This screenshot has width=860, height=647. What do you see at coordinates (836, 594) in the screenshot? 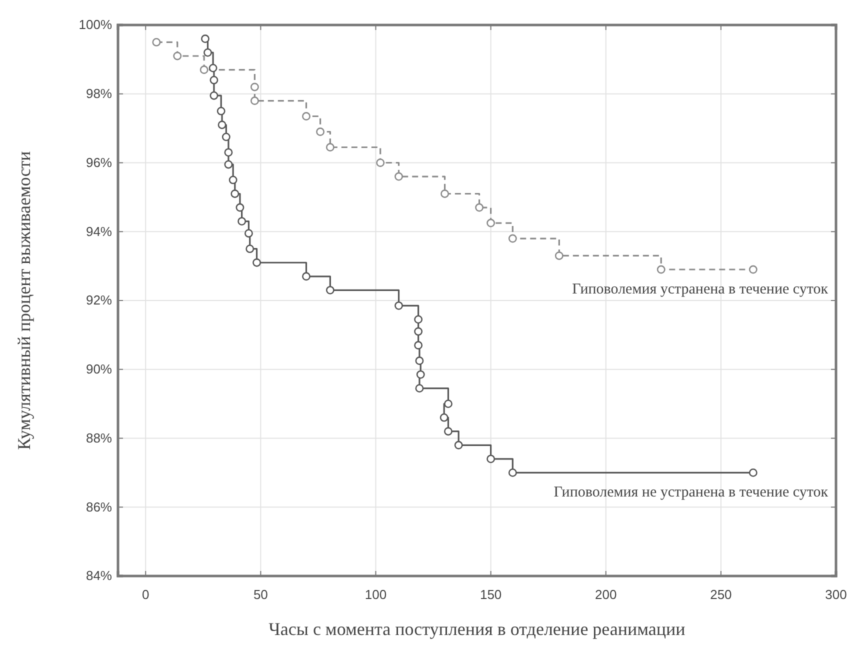
I see `x-tick-label: 300` at bounding box center [836, 594].